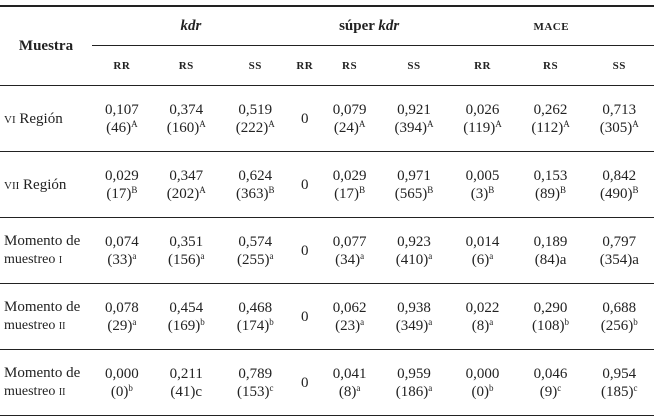  I want to click on roman-numeral: ii, so click(62, 391).